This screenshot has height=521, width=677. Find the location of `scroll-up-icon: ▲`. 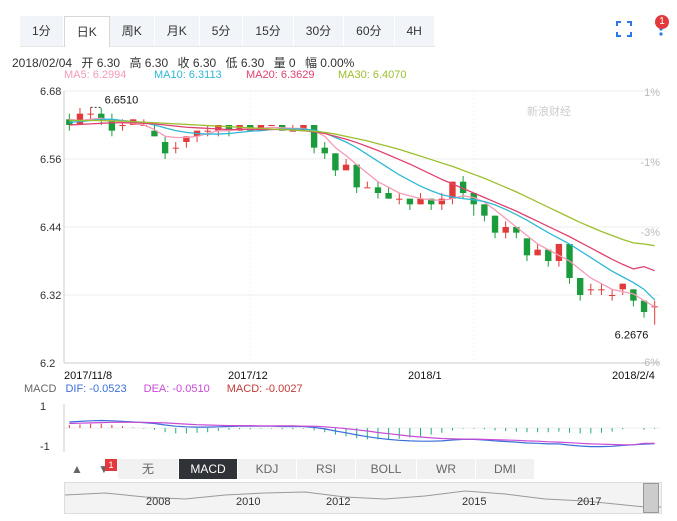

scroll-up-icon: ▲ is located at coordinates (77, 469).